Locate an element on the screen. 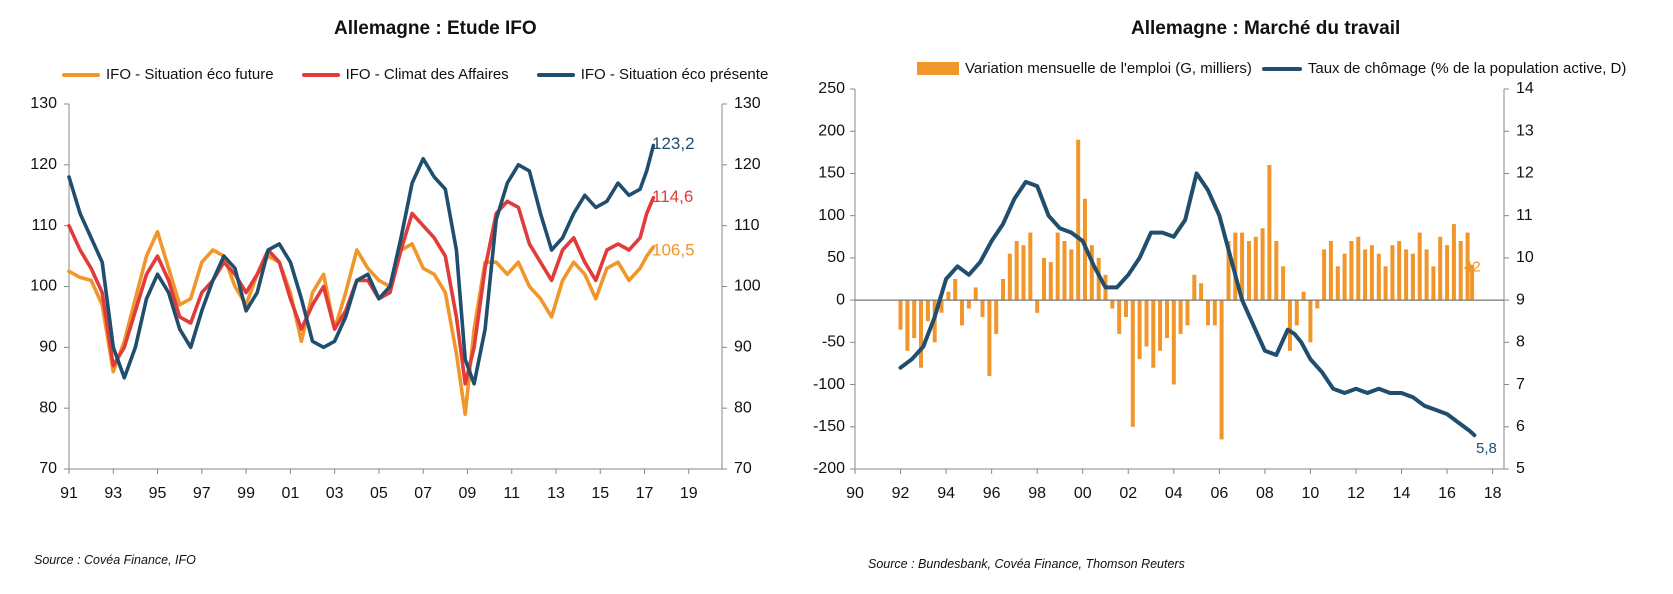 The width and height of the screenshot is (1673, 594). labour-x-tick-label: 04 is located at coordinates (1174, 493).